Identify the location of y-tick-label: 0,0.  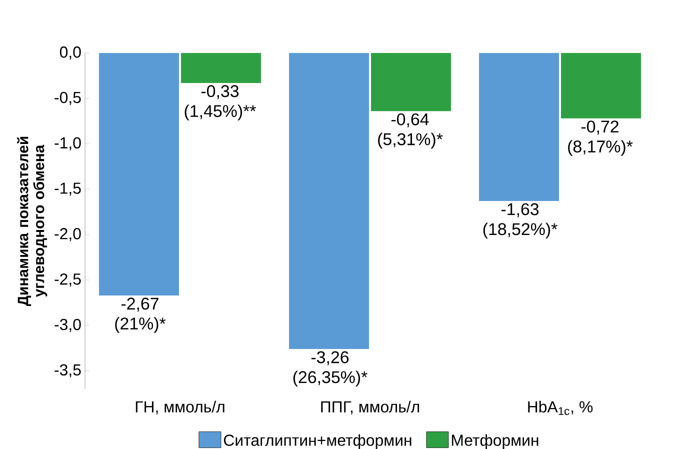
(70, 53).